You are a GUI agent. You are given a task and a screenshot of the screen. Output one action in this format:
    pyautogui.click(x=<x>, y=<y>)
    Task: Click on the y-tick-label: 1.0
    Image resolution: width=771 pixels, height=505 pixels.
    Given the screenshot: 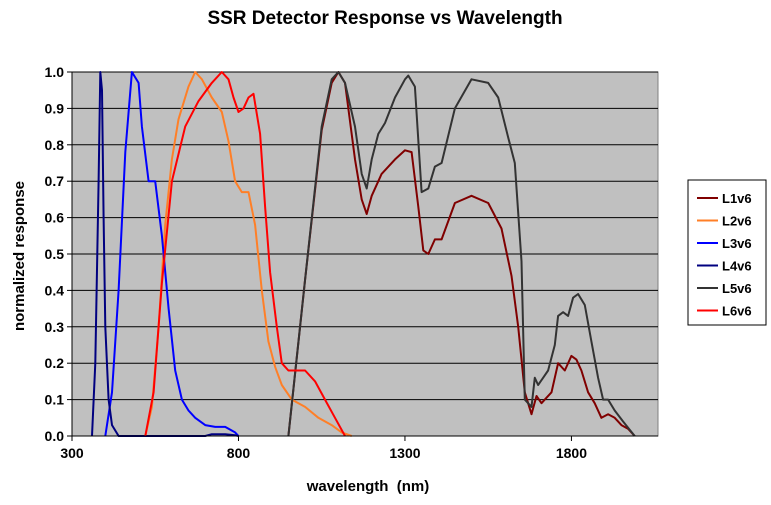 What is the action you would take?
    pyautogui.click(x=55, y=72)
    